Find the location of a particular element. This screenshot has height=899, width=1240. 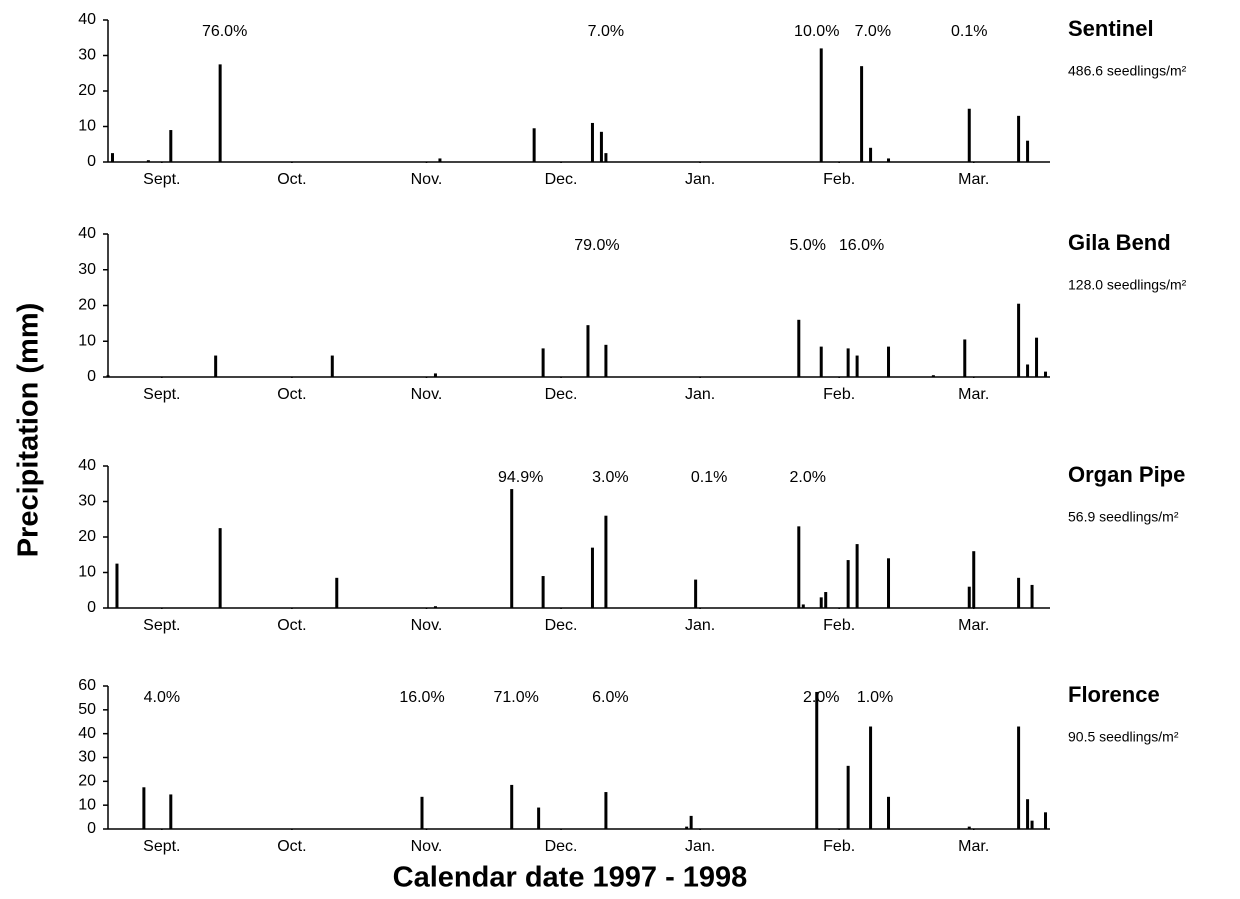

y-tick-label: 50 is located at coordinates (87, 709).